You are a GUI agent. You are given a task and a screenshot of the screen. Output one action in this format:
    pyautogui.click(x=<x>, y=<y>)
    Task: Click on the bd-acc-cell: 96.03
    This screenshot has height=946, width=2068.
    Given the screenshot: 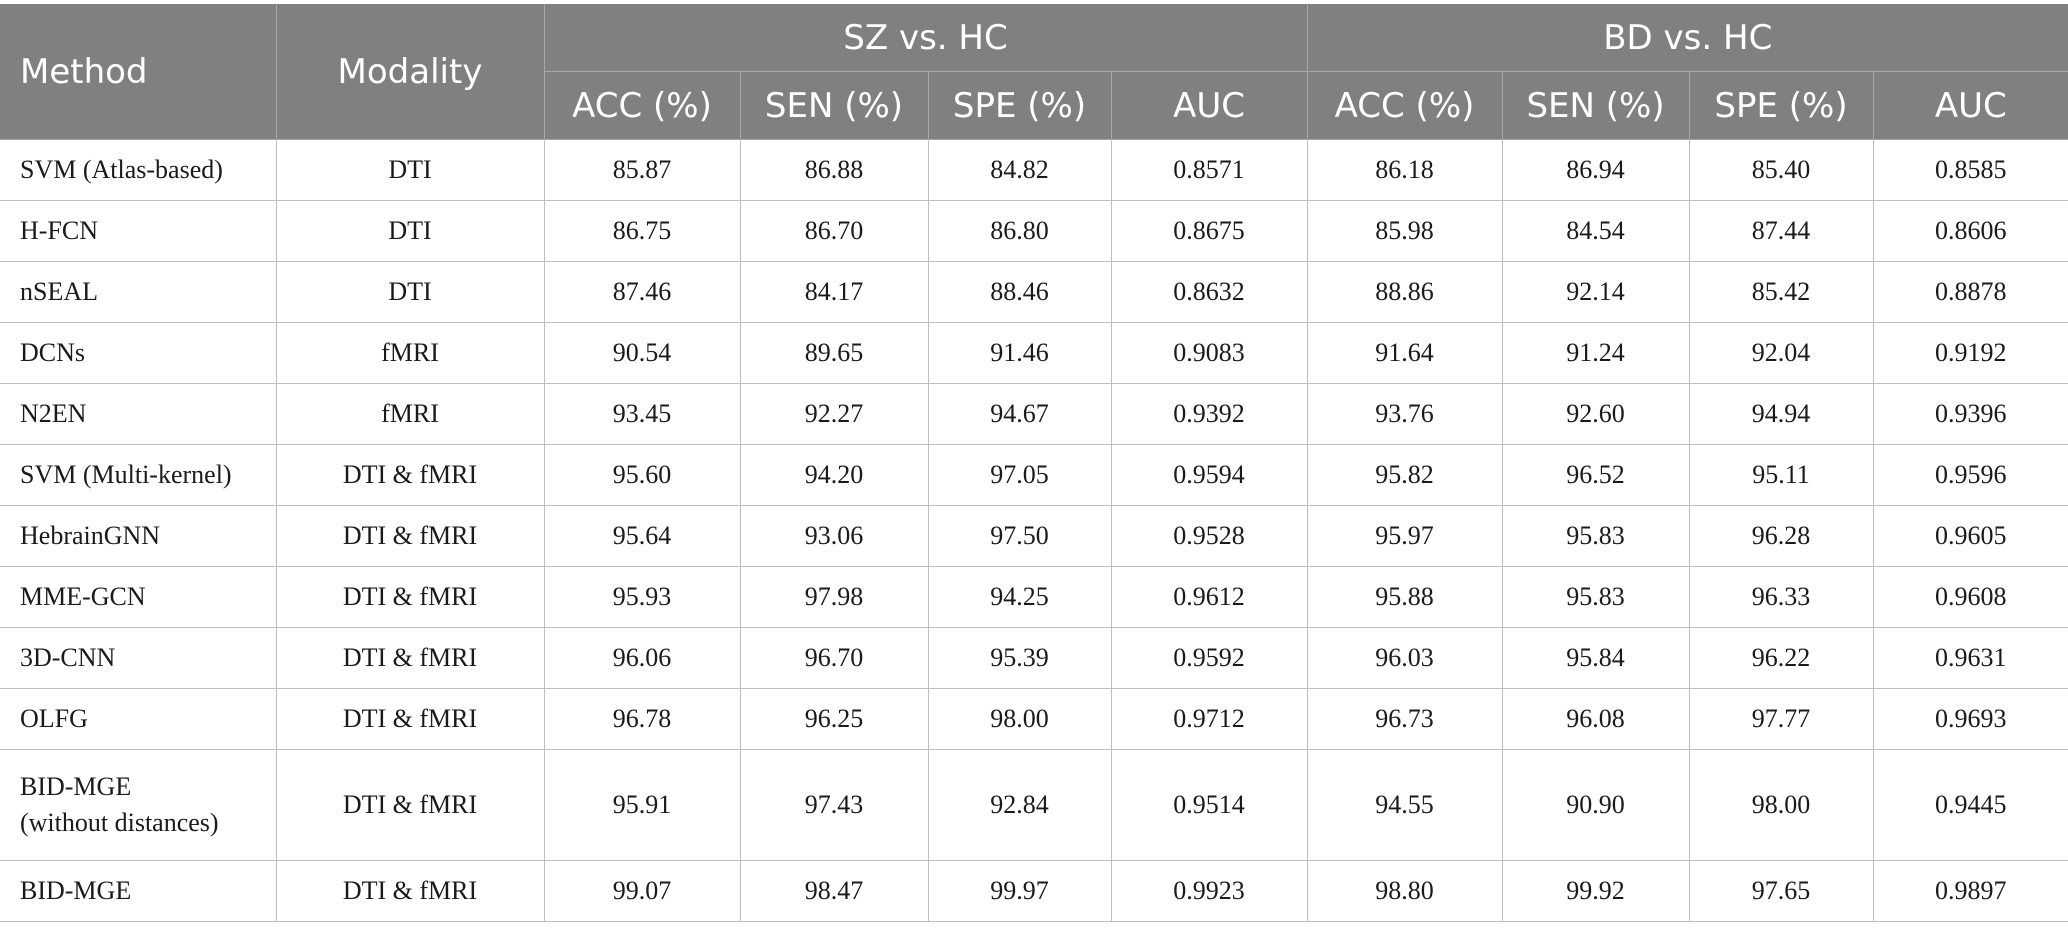 What is the action you would take?
    pyautogui.click(x=1404, y=658)
    